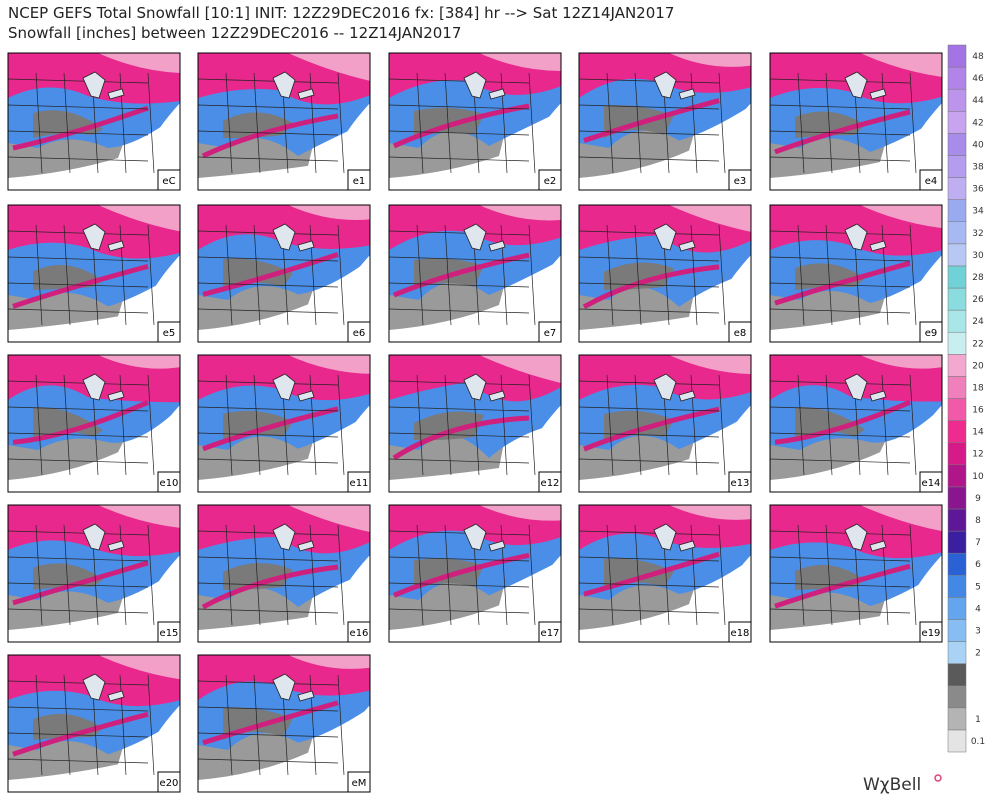  What do you see at coordinates (169, 783) in the screenshot?
I see `panel-label: e20` at bounding box center [169, 783].